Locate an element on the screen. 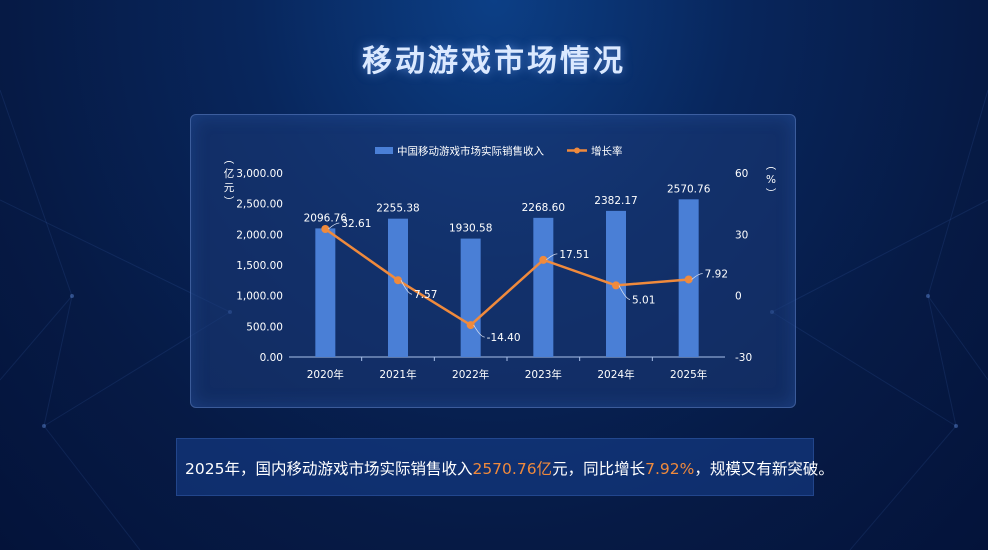 The height and width of the screenshot is (550, 988). y-left-tick-label: 0.00 is located at coordinates (271, 358).